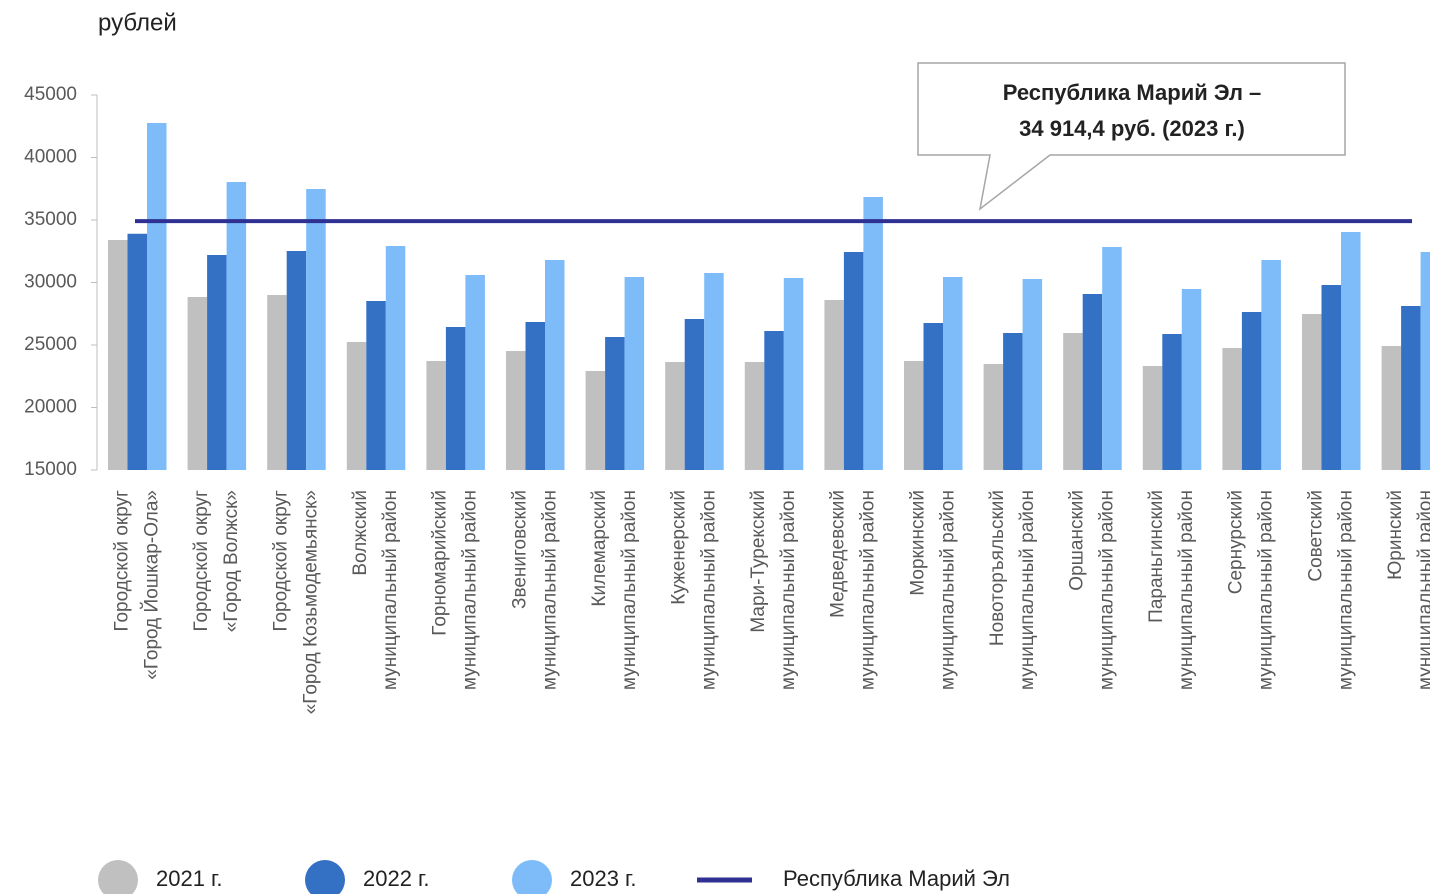 Image resolution: width=1430 pixels, height=894 pixels. I want to click on x-tick-label-group: Медведевский муниципальный район, so click(853, 590).